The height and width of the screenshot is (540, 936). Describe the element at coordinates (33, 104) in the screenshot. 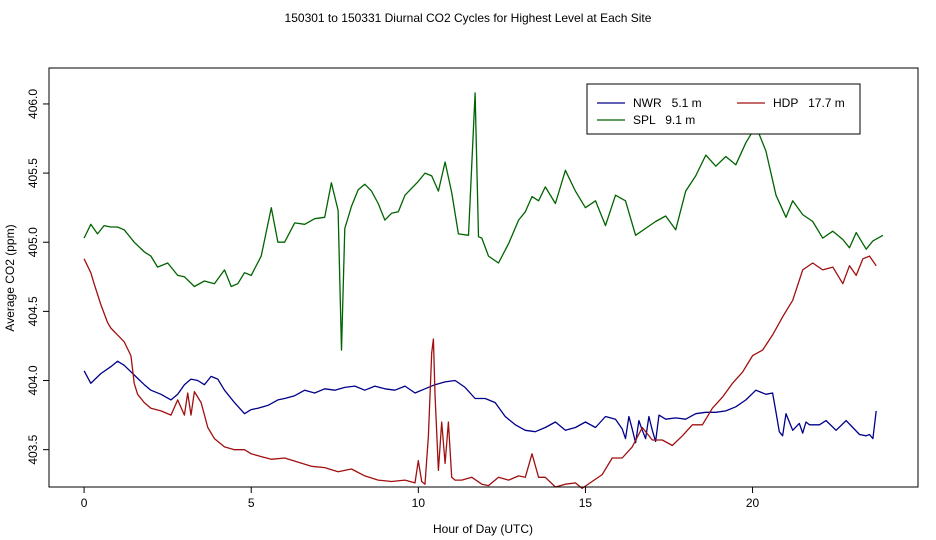

I see `y-tick-label: 406.0` at that location.